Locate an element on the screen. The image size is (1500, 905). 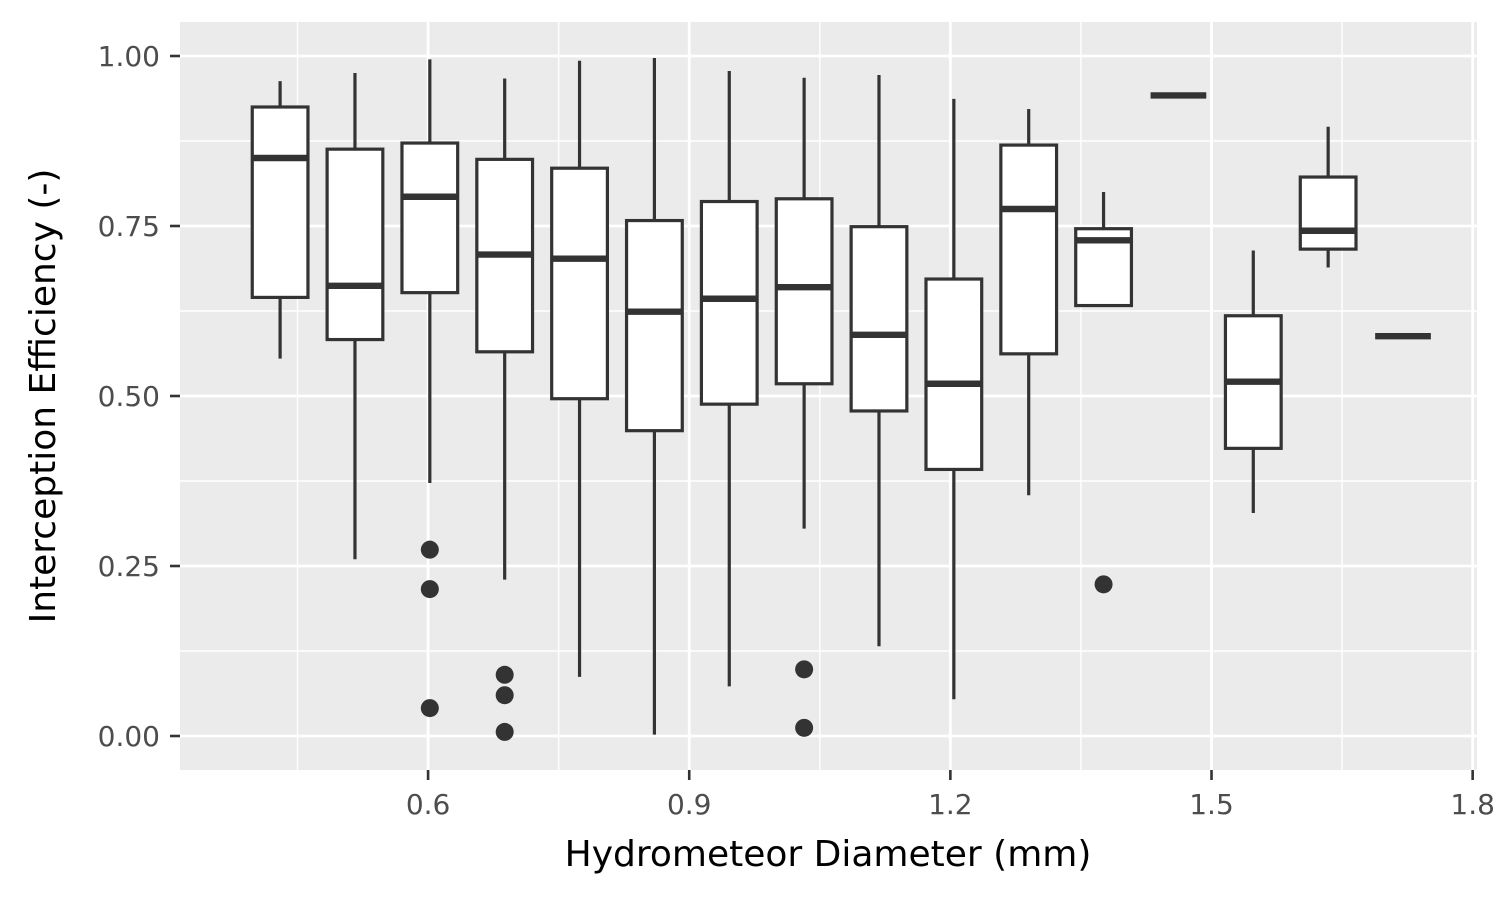
y-tick-label: 0.25 is located at coordinates (129, 566).